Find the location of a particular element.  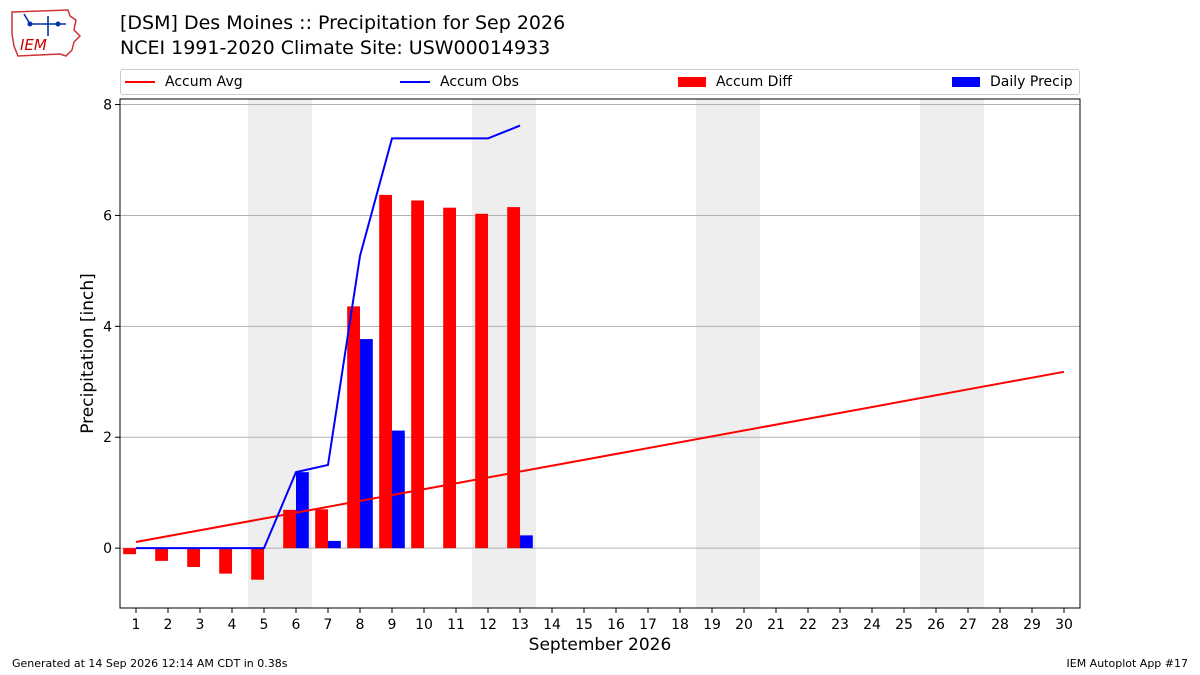

legend-label-accum-diff: Accum Diff is located at coordinates (754, 82).